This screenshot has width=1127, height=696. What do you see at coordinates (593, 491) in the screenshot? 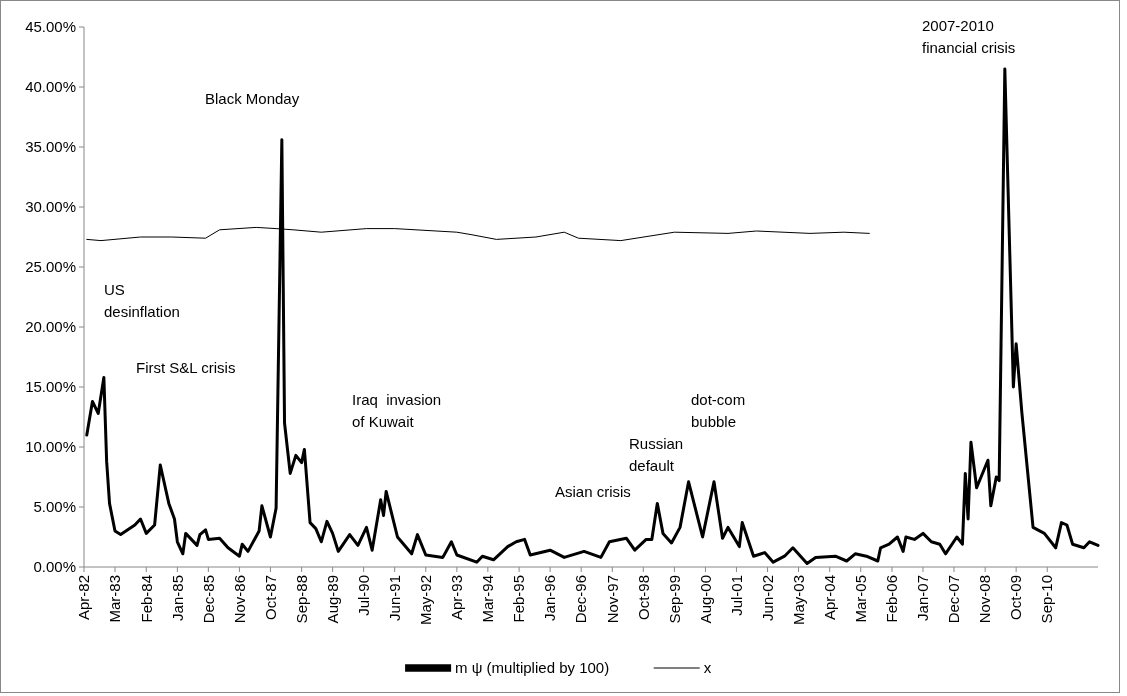
I see `annotation: Asian crisis` at bounding box center [593, 491].